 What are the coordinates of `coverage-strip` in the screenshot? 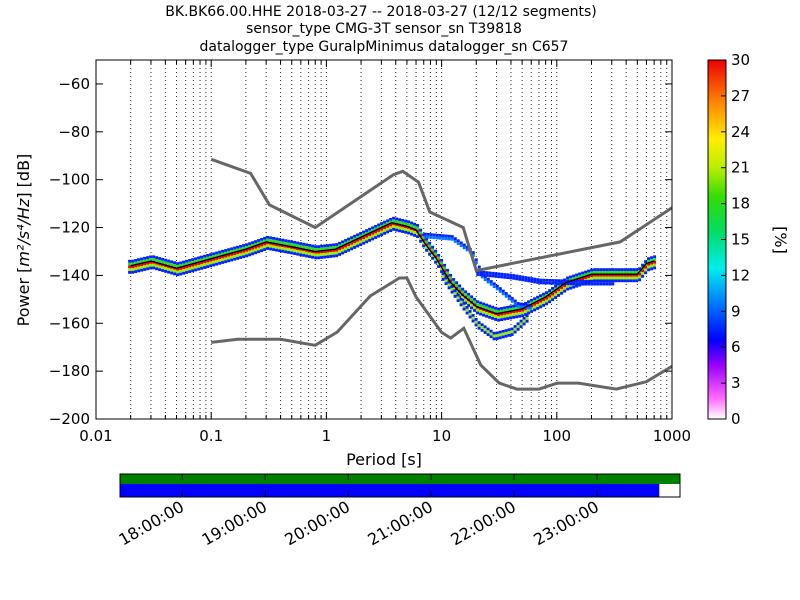 It's located at (400, 479).